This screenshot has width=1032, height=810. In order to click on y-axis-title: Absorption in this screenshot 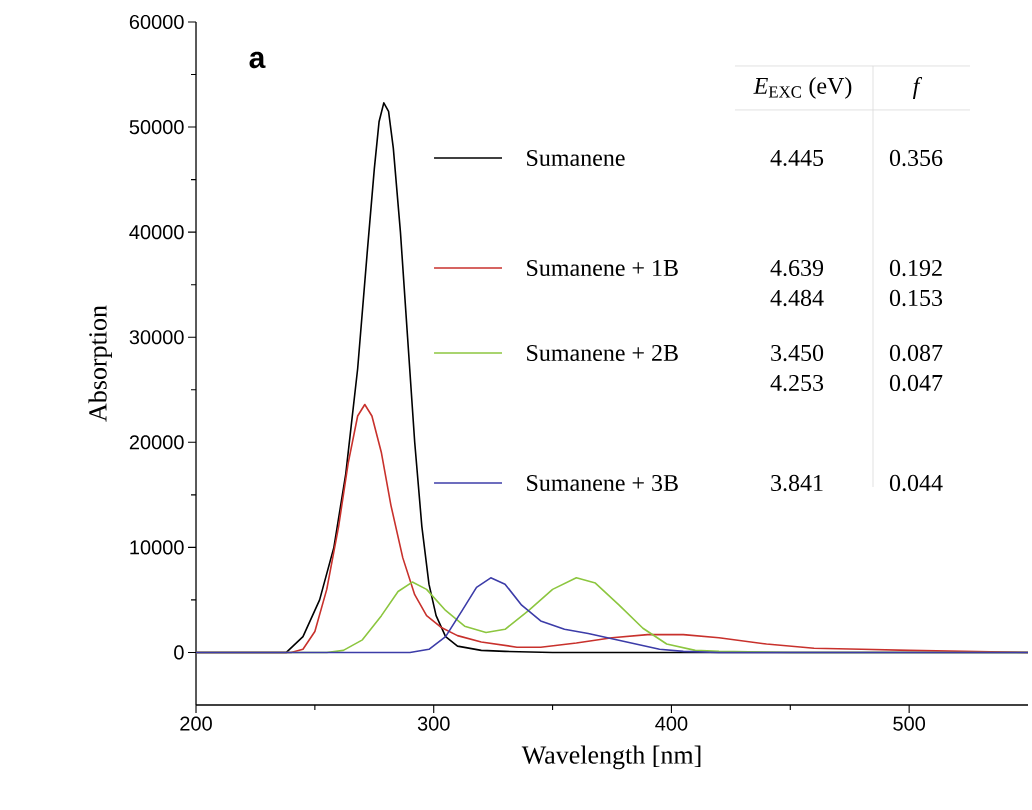, I will do `click(100, 363)`.